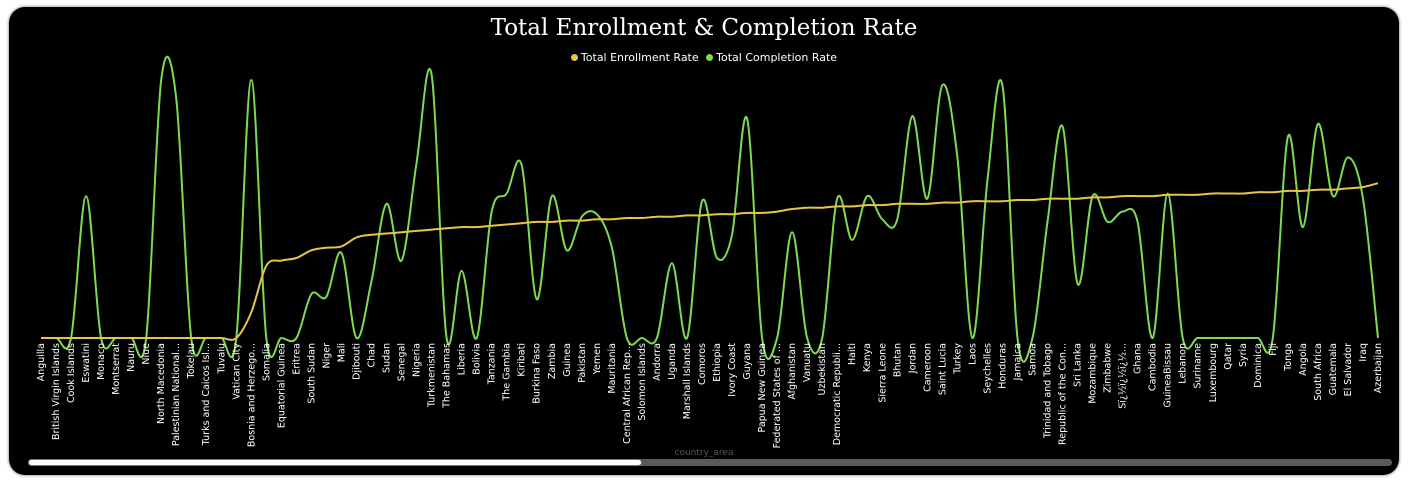 This screenshot has width=1409, height=484. Describe the element at coordinates (537, 373) in the screenshot. I see `x-tick-label: Burkina Faso` at that location.